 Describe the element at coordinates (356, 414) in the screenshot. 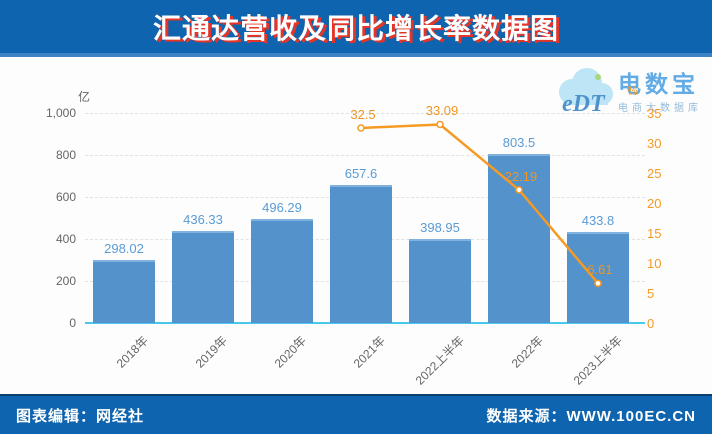

I see `footer-bar: 图表编辑：网经社 数据来源：WWW.100EC.CN` at that location.